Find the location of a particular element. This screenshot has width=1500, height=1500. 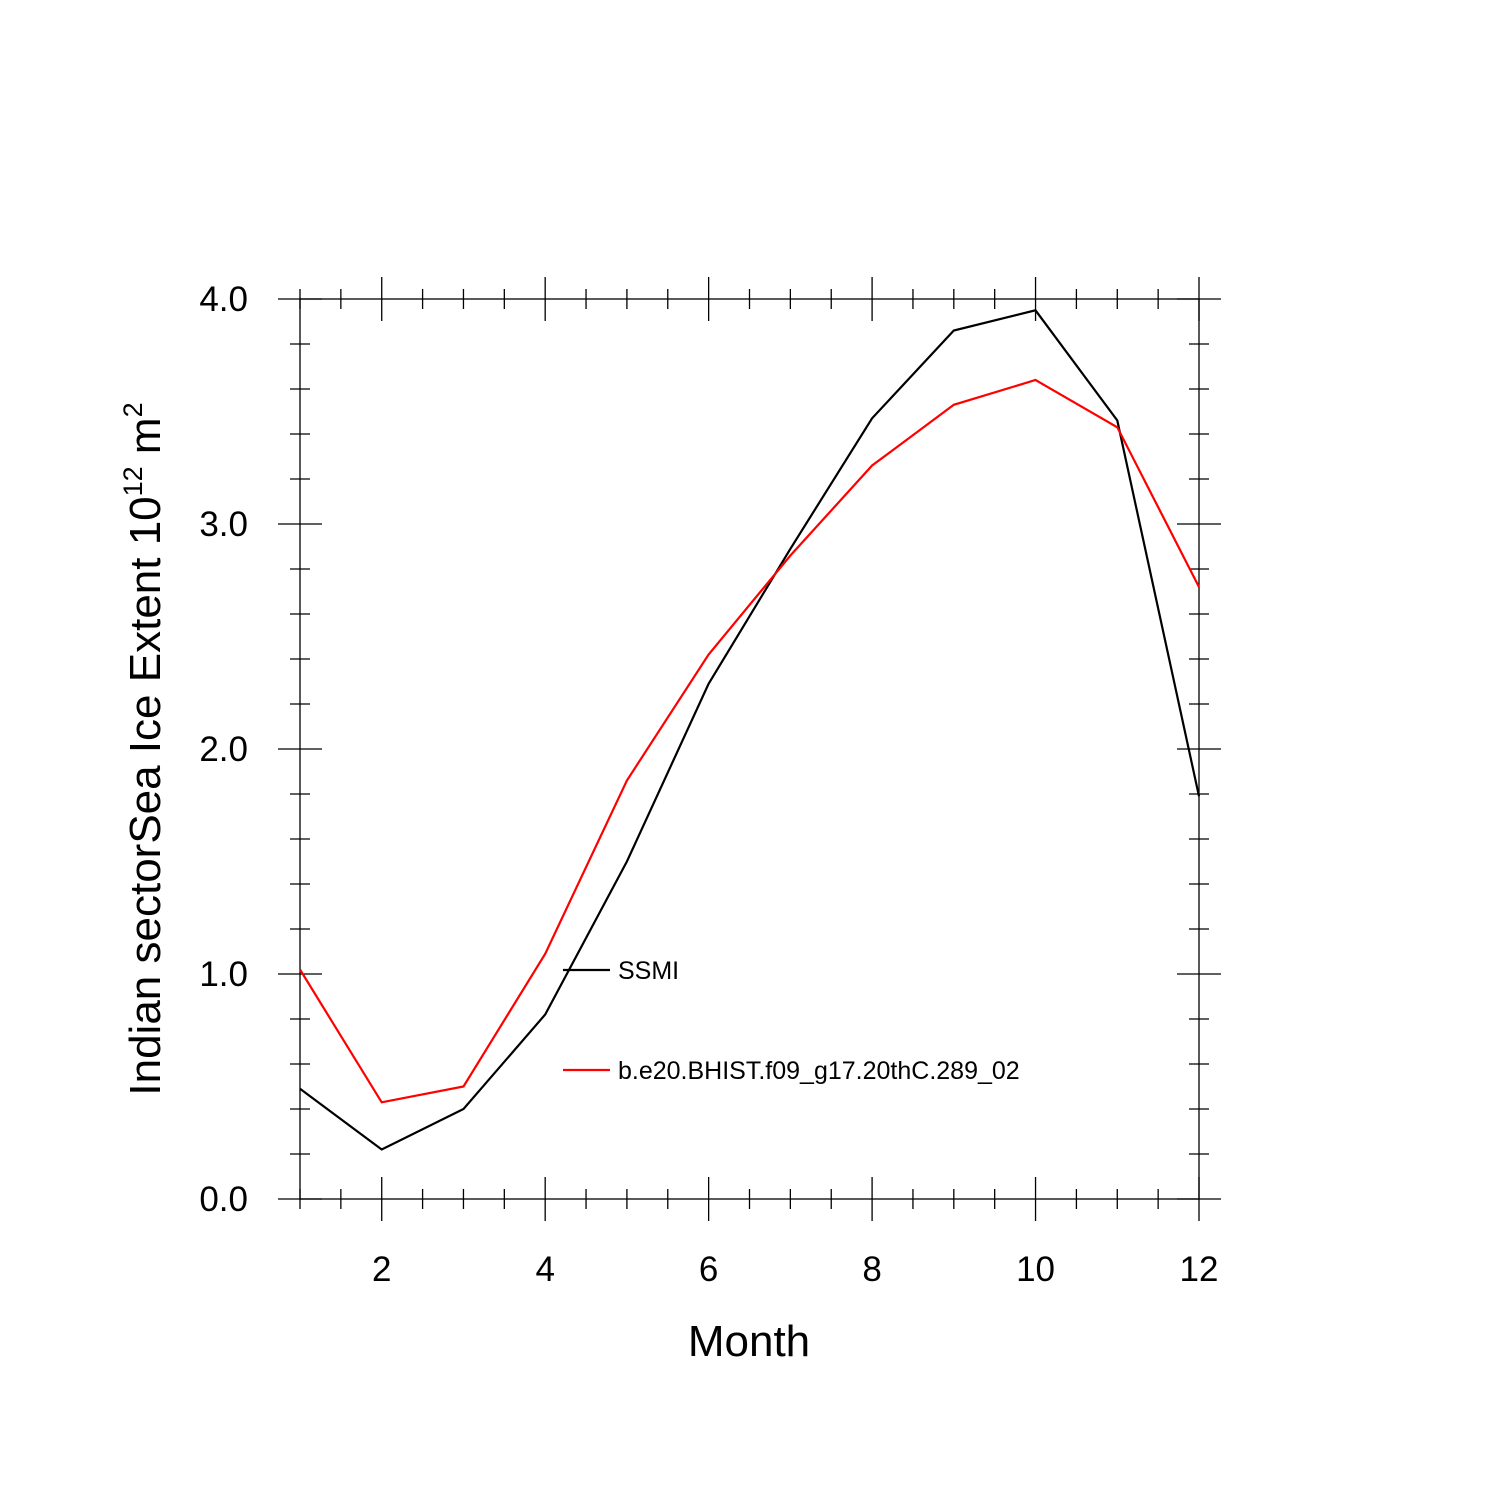

x-tick-label: 8 is located at coordinates (871, 1269).